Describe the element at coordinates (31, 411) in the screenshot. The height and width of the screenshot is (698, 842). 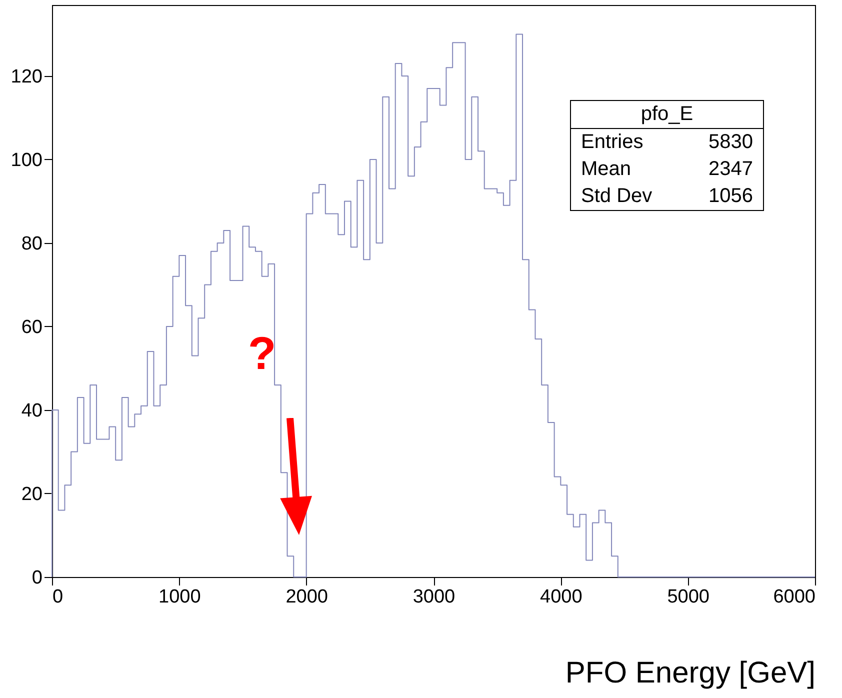
I see `y-tick-label: 40` at that location.